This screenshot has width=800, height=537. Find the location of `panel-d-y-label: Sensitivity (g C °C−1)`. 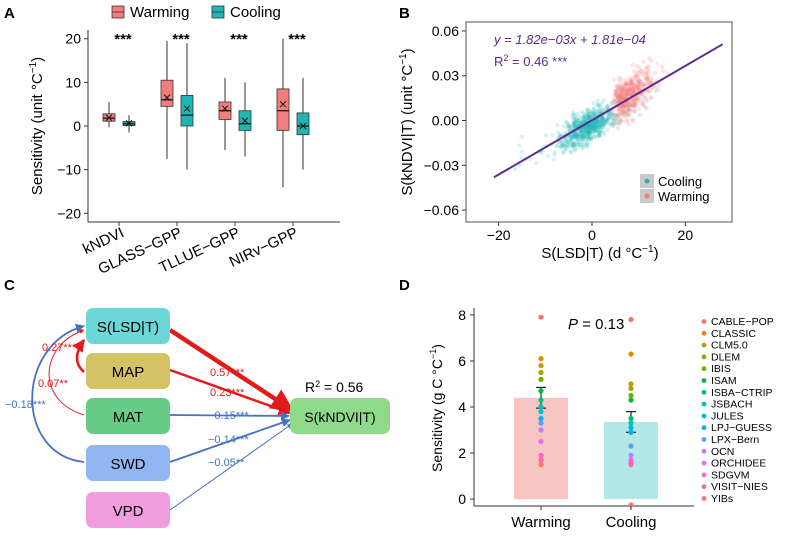

panel-d-y-label: Sensitivity (g C °C−1) is located at coordinates (436, 408).